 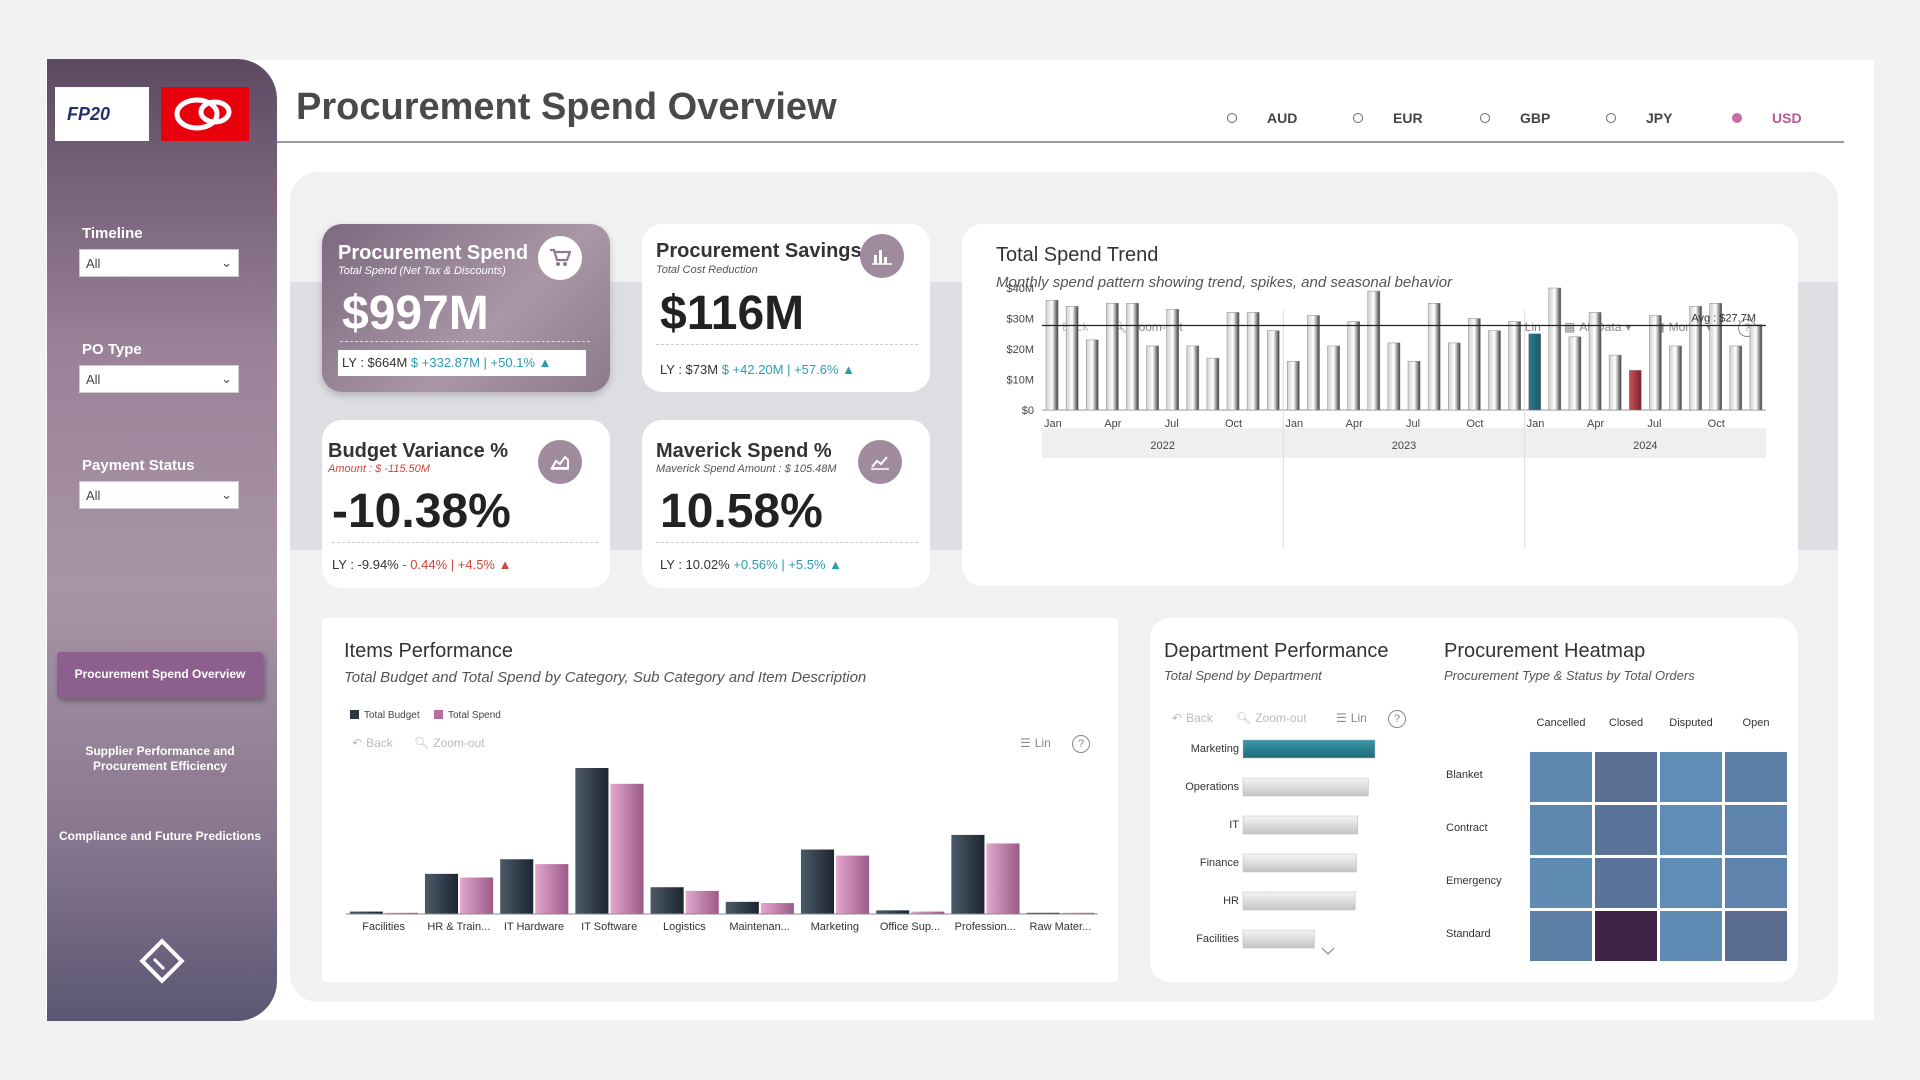 I want to click on page-title: Procurement Spend Overview, so click(x=566, y=107).